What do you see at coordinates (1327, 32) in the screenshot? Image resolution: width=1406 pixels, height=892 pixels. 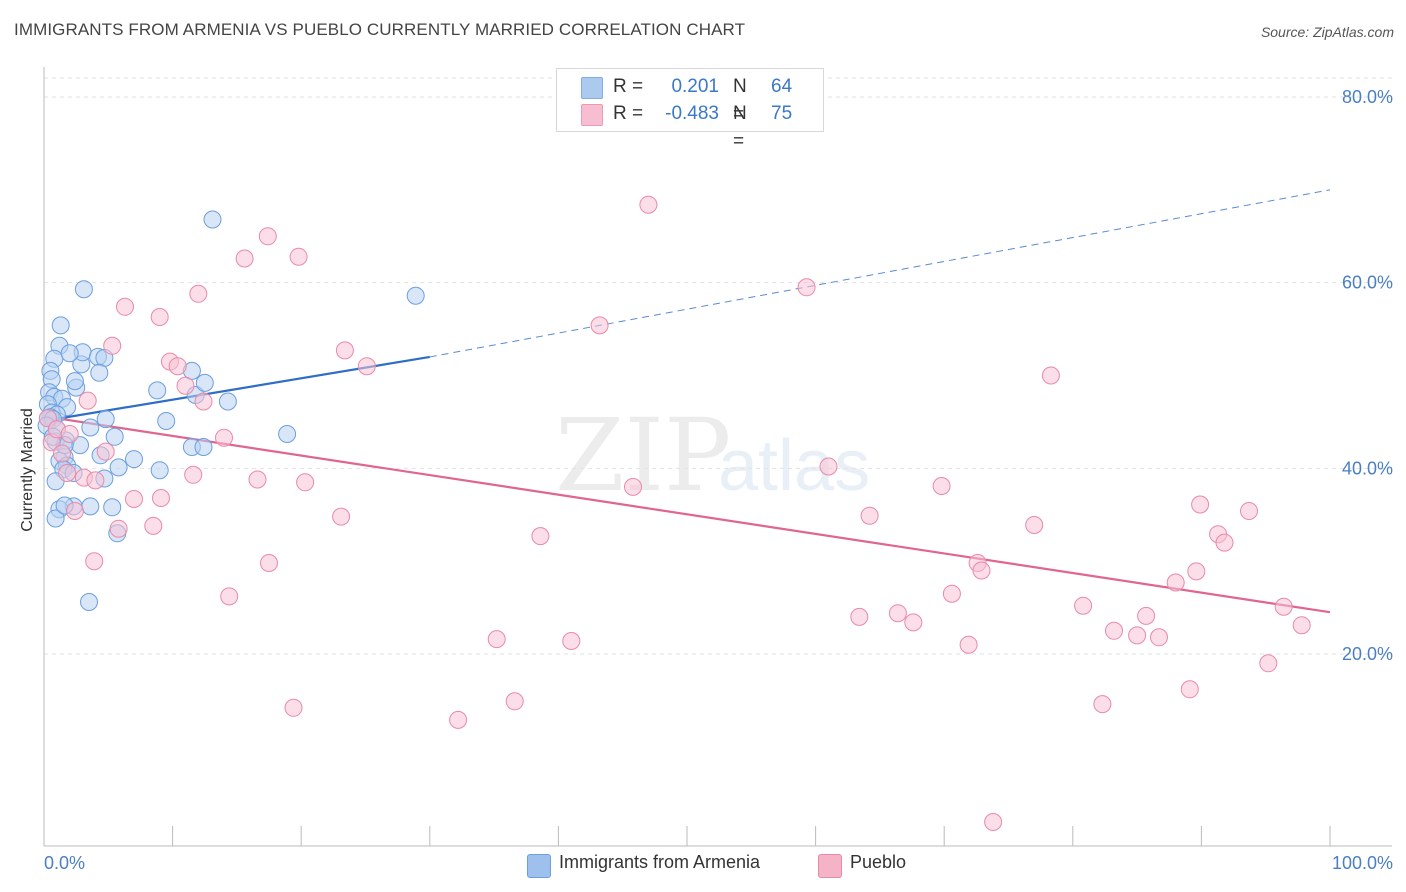 I see `source-label: Source: ZipAtlas.com` at bounding box center [1327, 32].